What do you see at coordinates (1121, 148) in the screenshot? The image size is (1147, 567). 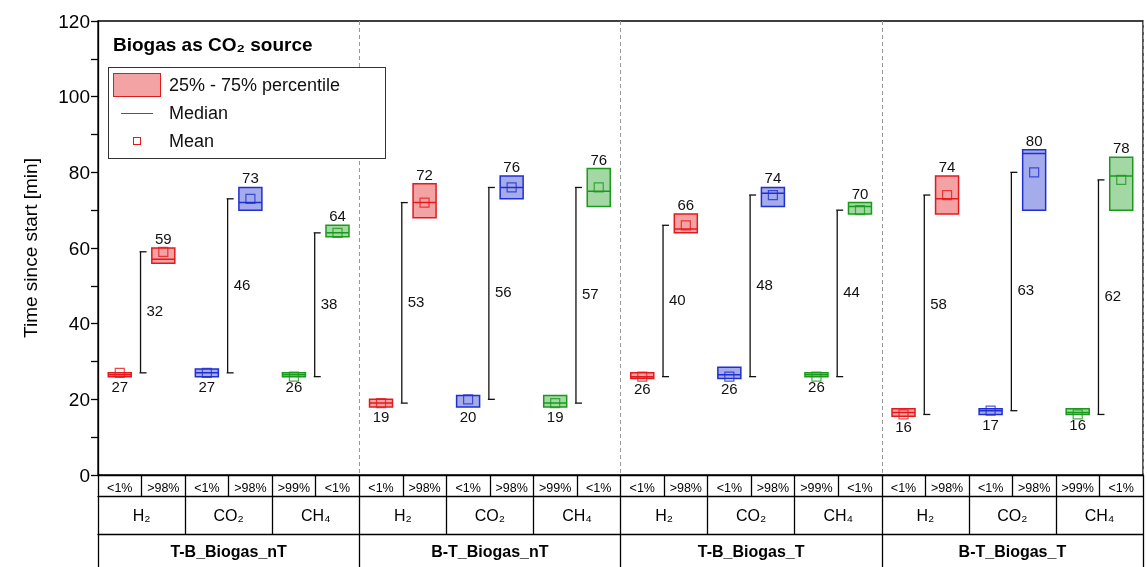 I see `annotation: 78` at bounding box center [1121, 148].